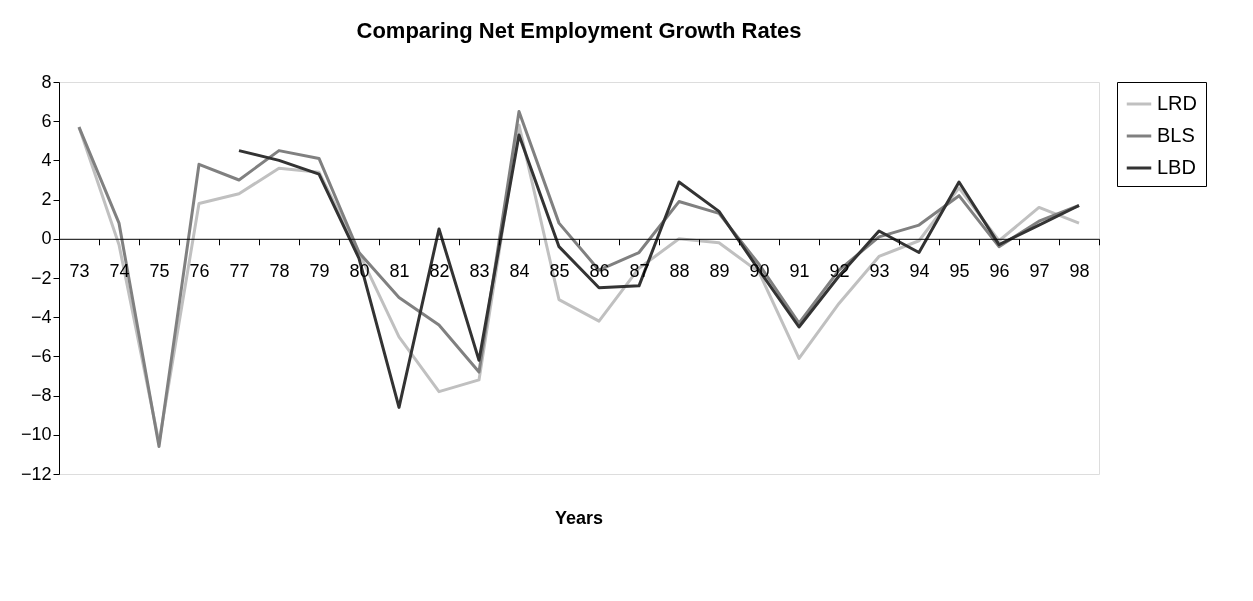 The image size is (1253, 601). Describe the element at coordinates (679, 271) in the screenshot. I see `x-tick-label: 88` at that location.